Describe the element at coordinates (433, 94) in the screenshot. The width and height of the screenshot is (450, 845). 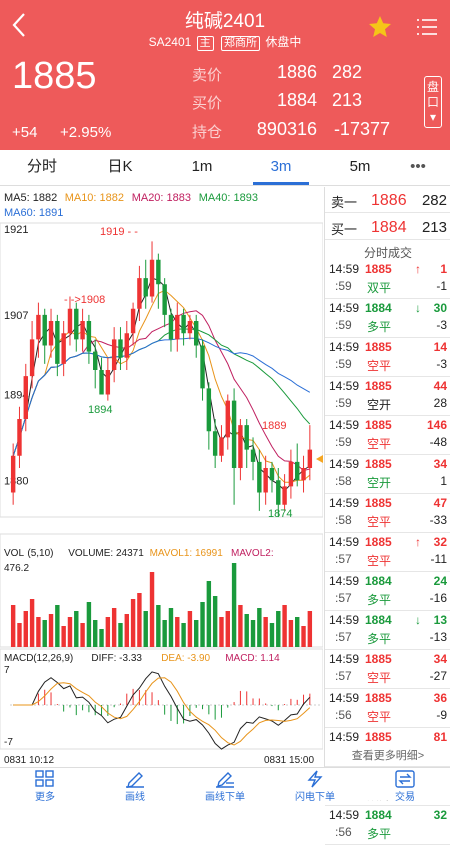
I see `pankou-label: 盘口` at that location.